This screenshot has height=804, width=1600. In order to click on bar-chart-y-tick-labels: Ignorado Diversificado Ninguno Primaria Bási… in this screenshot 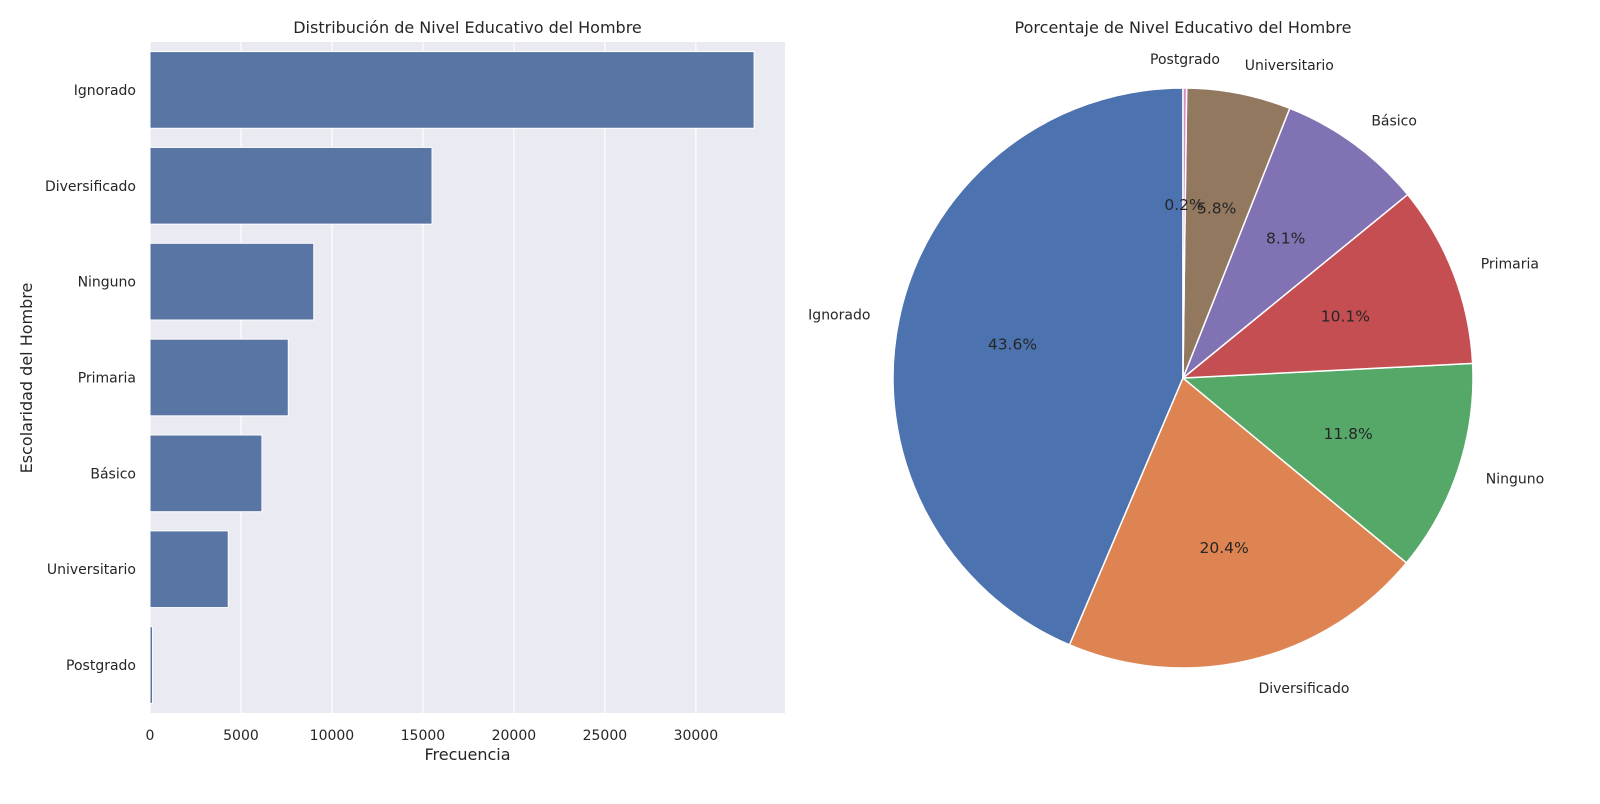, I will do `click(90, 378)`.